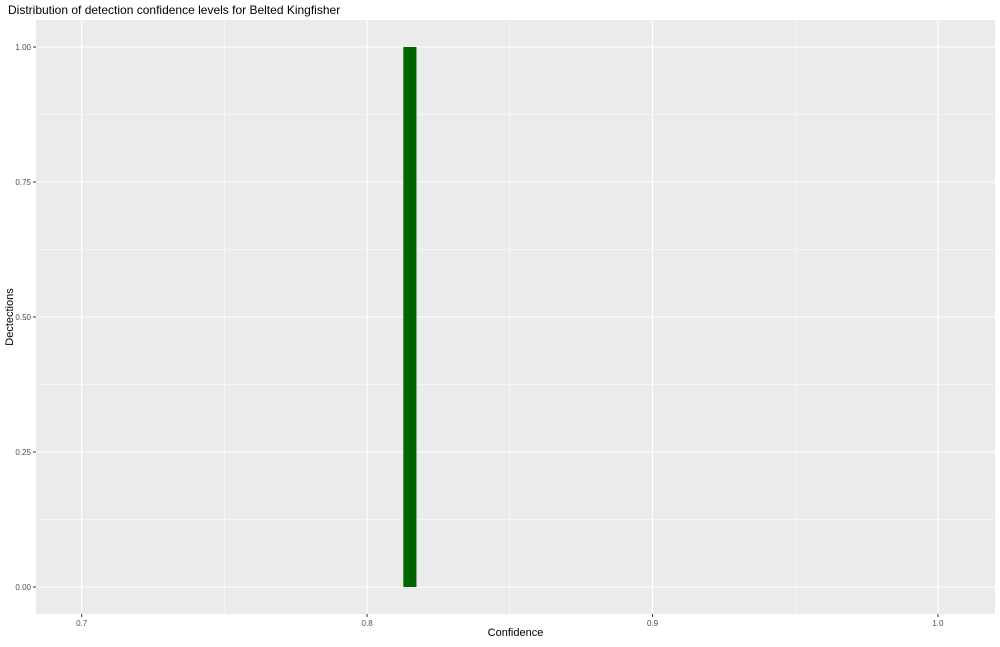  Describe the element at coordinates (23, 317) in the screenshot. I see `y-tick-label: 0.50` at that location.